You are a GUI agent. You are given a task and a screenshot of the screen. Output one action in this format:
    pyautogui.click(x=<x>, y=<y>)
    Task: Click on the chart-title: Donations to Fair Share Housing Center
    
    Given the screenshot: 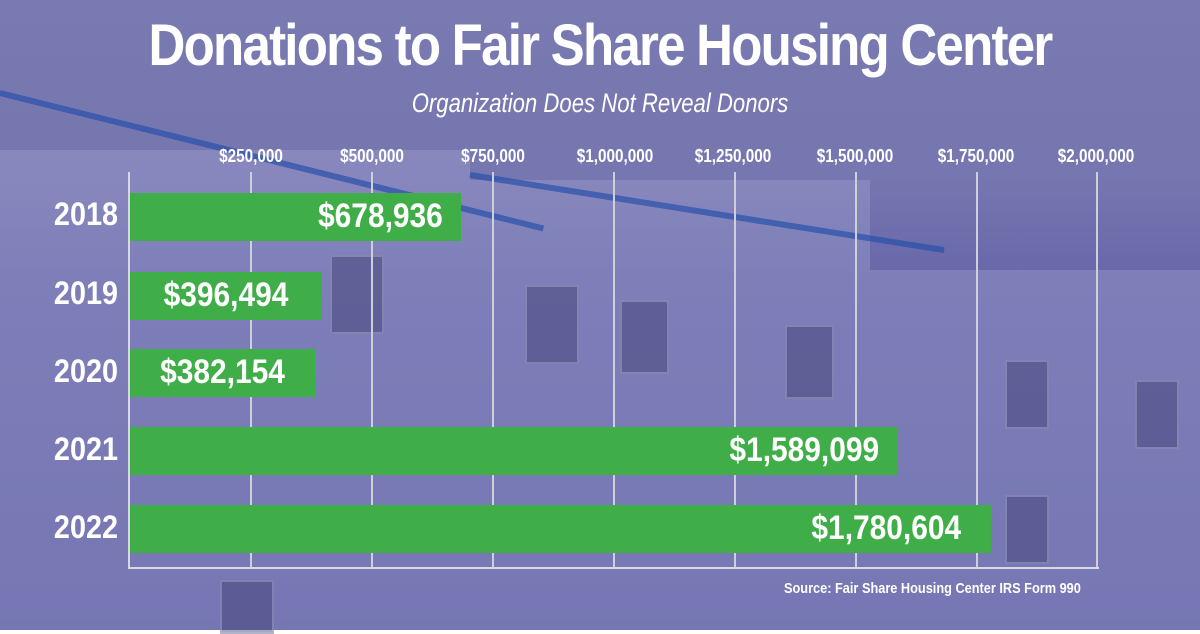 What is the action you would take?
    pyautogui.click(x=601, y=45)
    